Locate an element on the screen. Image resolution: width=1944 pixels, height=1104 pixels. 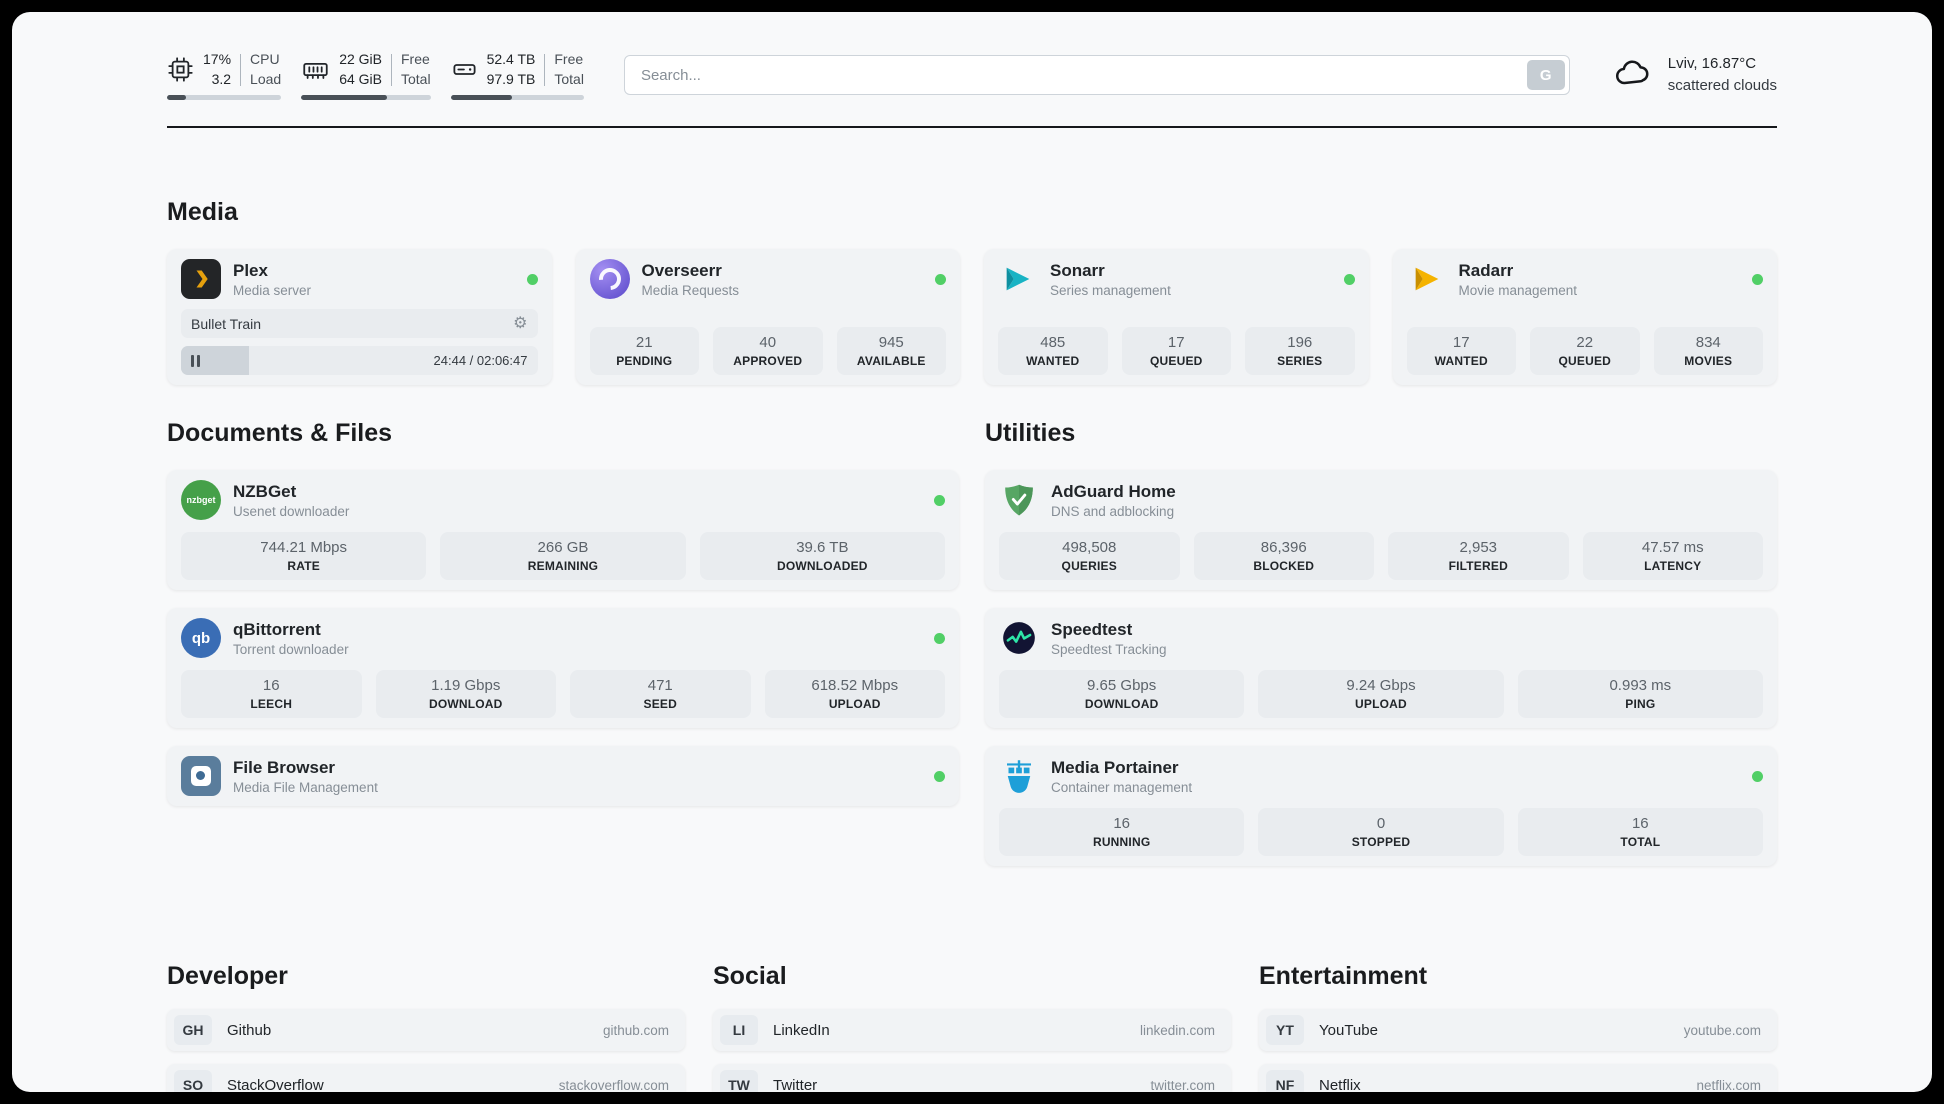
app-subtitle: Speedtest Tracking is located at coordinates (1109, 649).